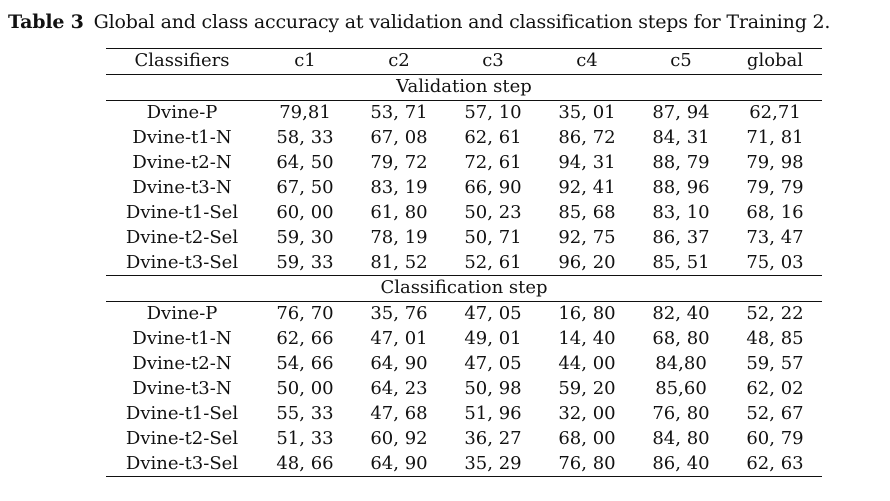  I want to click on value-cell: 47, 05, so click(493, 314).